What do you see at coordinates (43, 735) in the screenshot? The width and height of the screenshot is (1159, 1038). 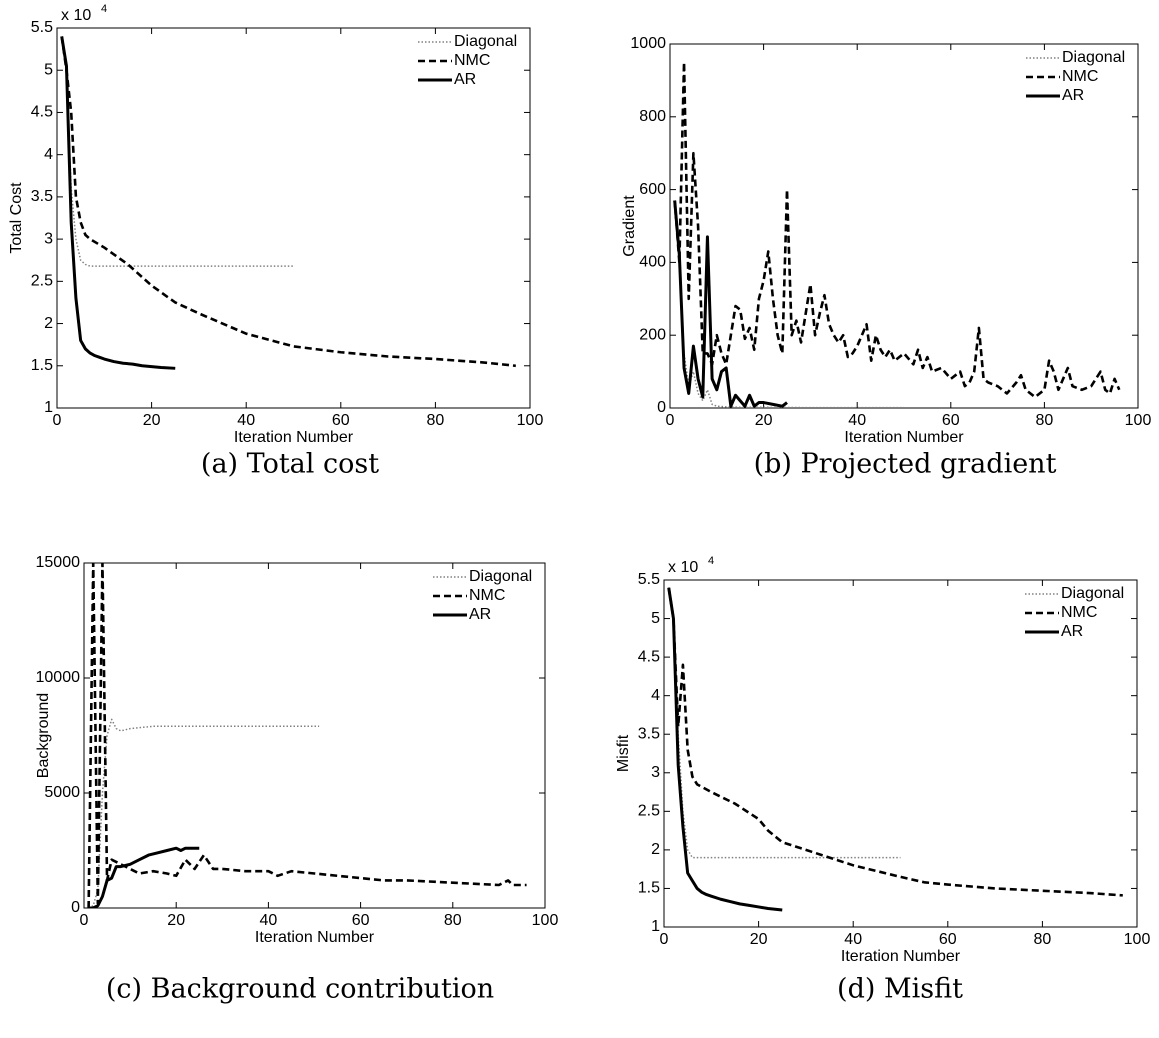 I see `y-axis-label: Background` at bounding box center [43, 735].